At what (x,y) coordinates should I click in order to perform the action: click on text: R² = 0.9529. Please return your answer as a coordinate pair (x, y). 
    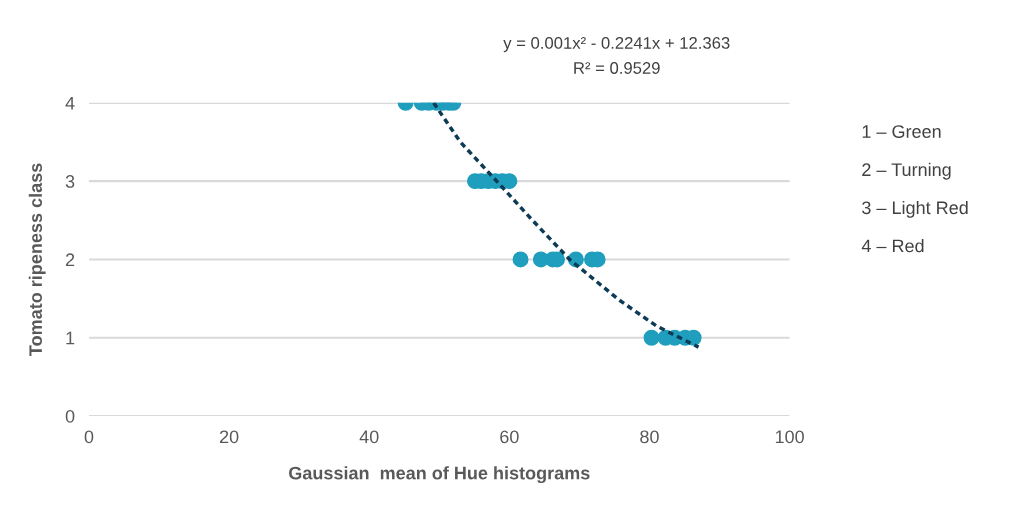
    Looking at the image, I should click on (617, 68).